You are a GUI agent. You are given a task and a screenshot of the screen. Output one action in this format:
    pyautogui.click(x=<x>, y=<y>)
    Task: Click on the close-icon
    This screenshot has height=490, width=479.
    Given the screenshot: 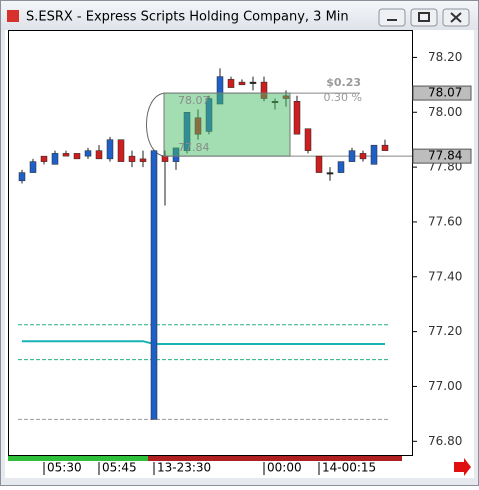 What is the action you would take?
    pyautogui.click(x=456, y=17)
    